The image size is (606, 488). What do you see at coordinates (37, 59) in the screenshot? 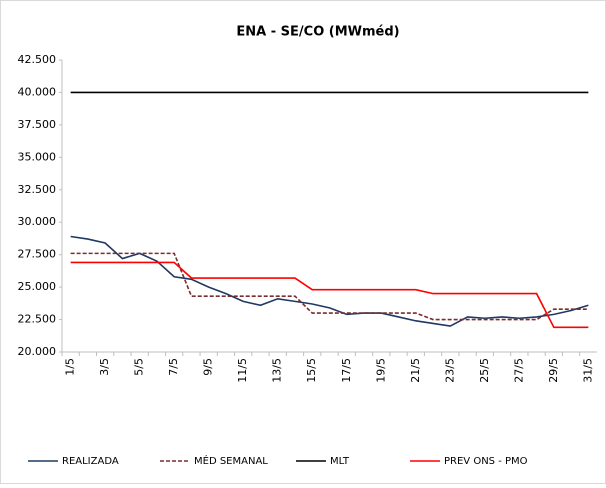
I see `y-tick-label: 42.500` at bounding box center [37, 59].